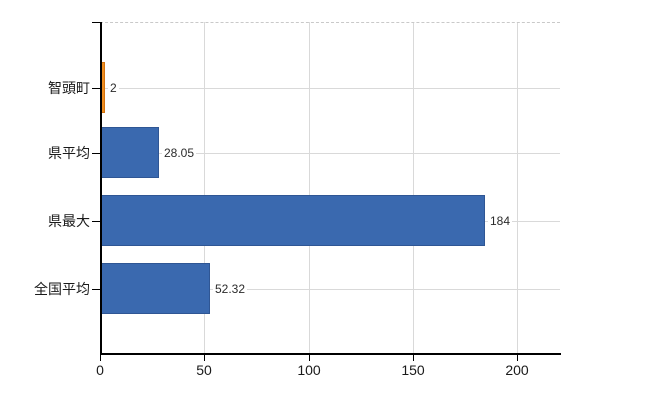  Describe the element at coordinates (101, 187) in the screenshot. I see `y-axis-line` at that location.